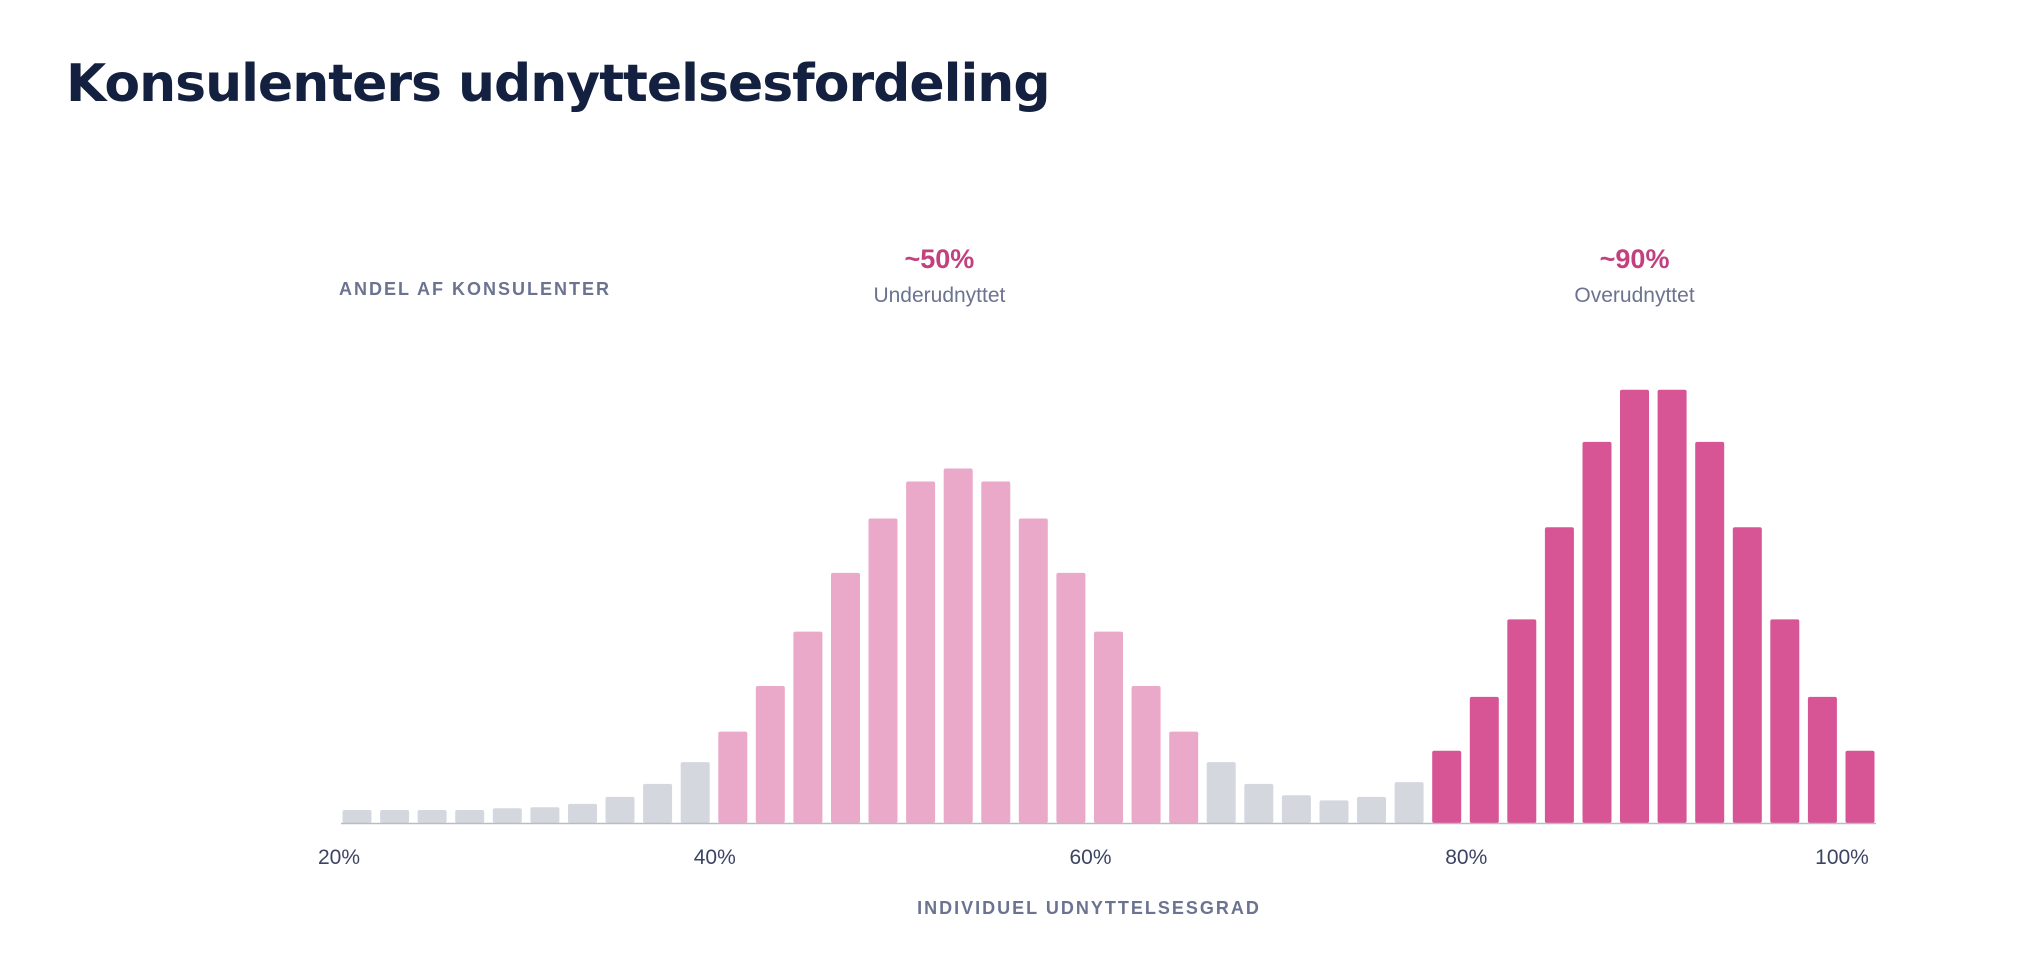 The width and height of the screenshot is (2020, 956). I want to click on annotation-label: Underudnyttet, so click(939, 295).